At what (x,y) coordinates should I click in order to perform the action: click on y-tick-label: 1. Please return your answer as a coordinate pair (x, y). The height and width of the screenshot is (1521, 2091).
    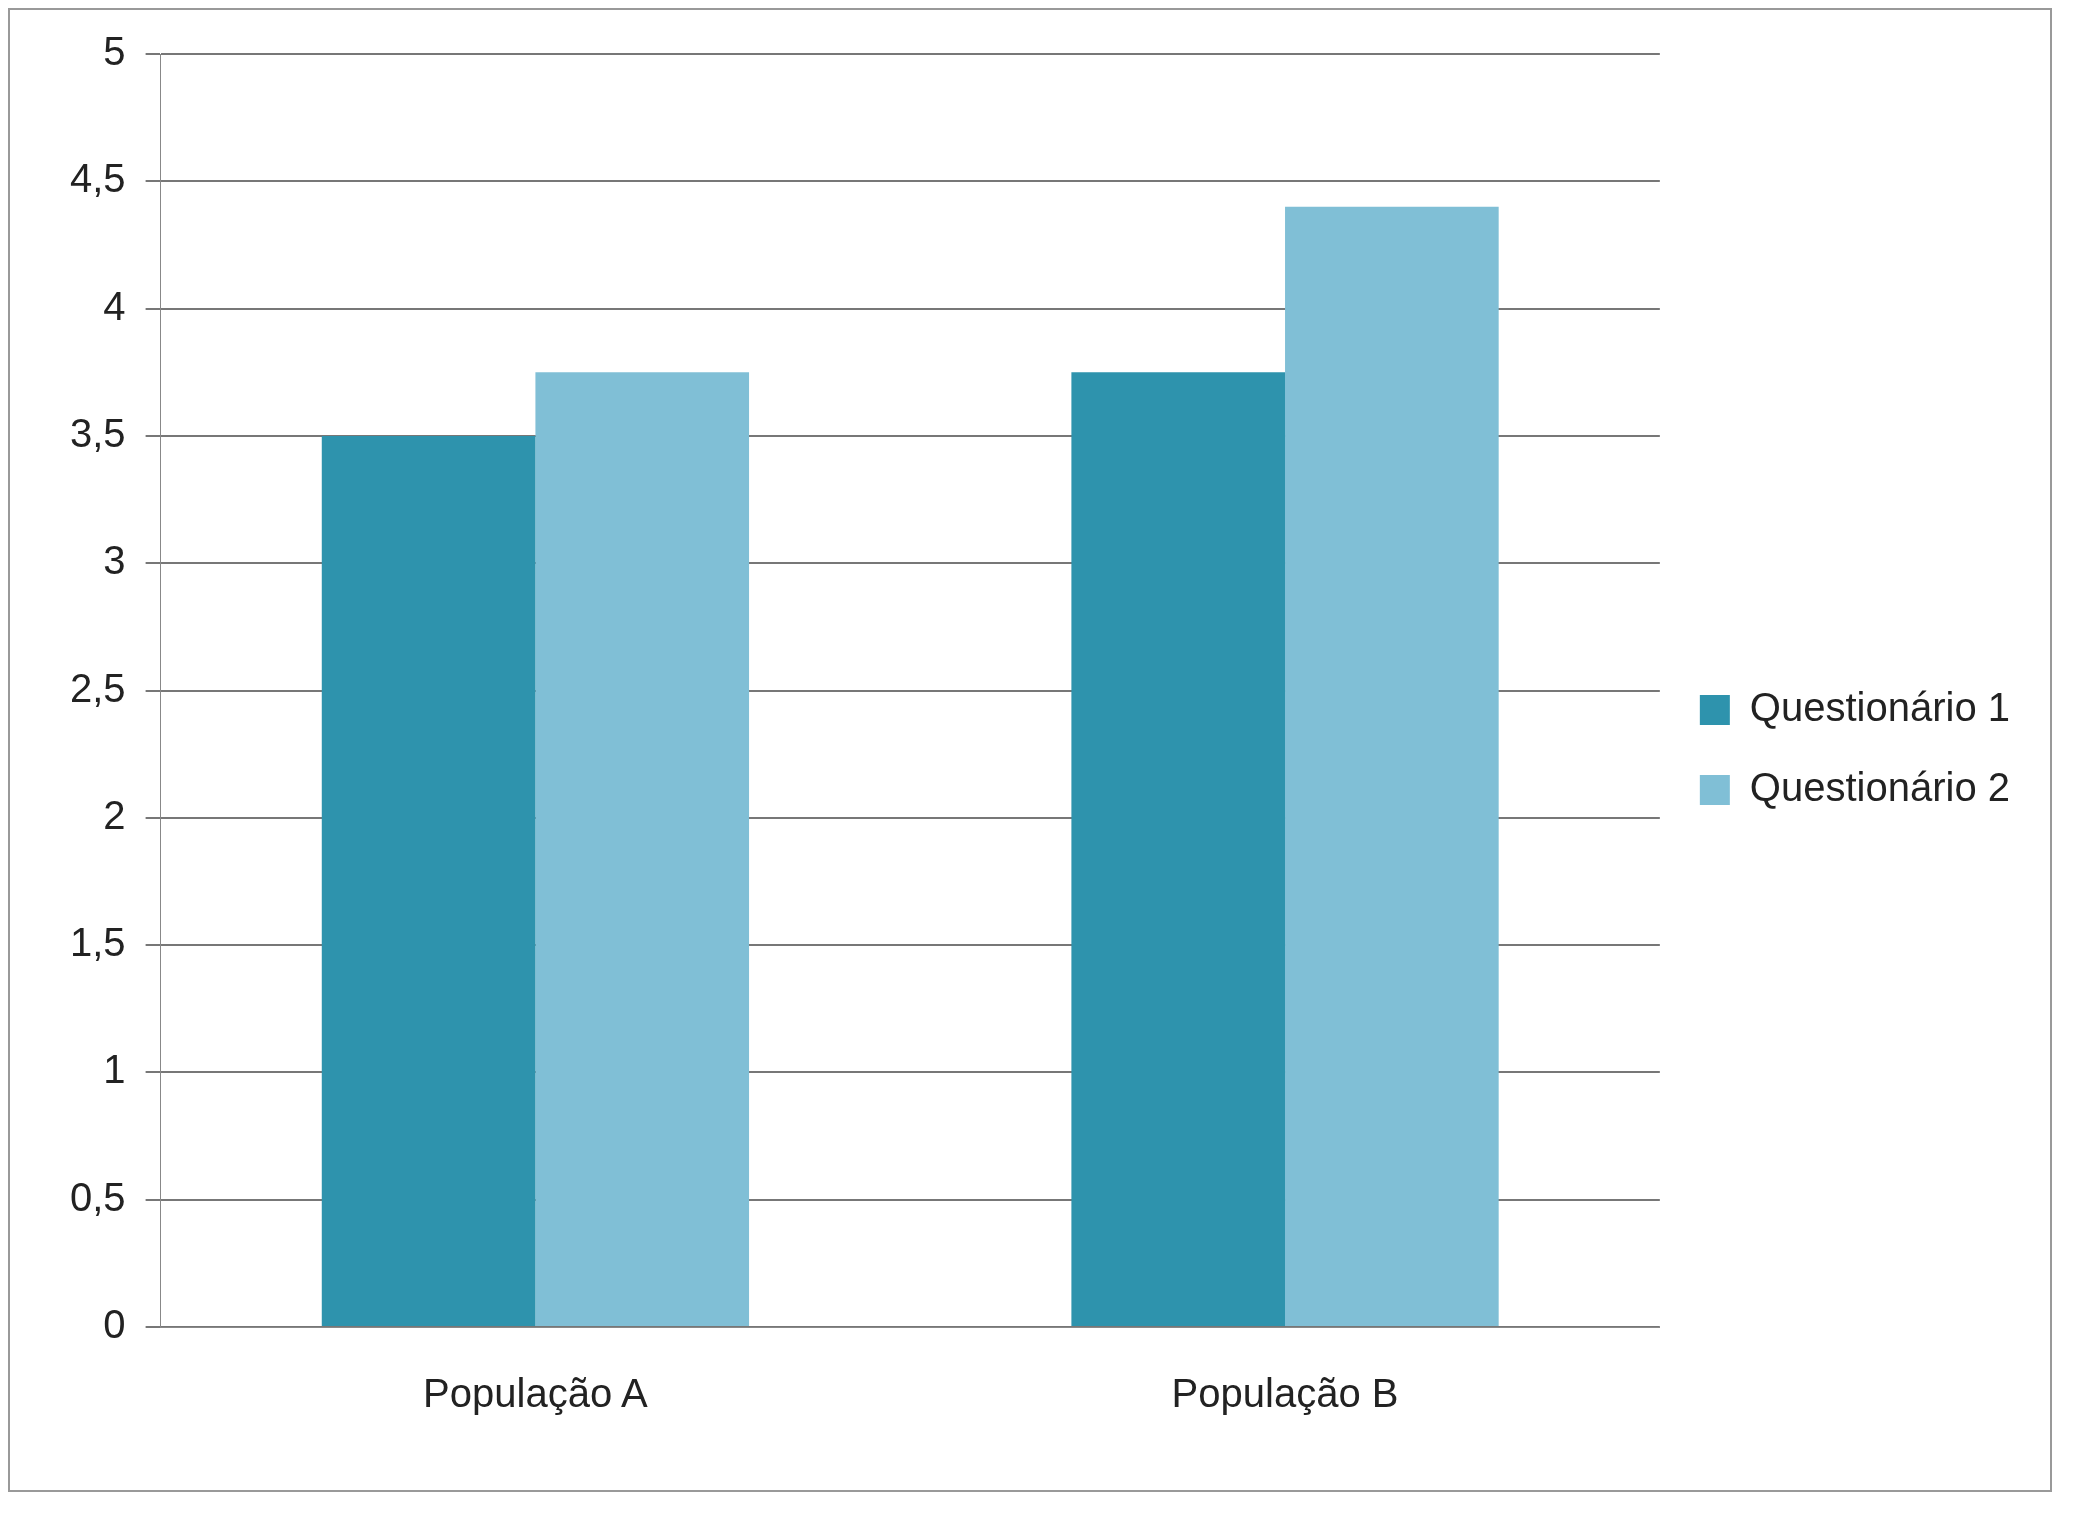
    Looking at the image, I should click on (114, 1069).